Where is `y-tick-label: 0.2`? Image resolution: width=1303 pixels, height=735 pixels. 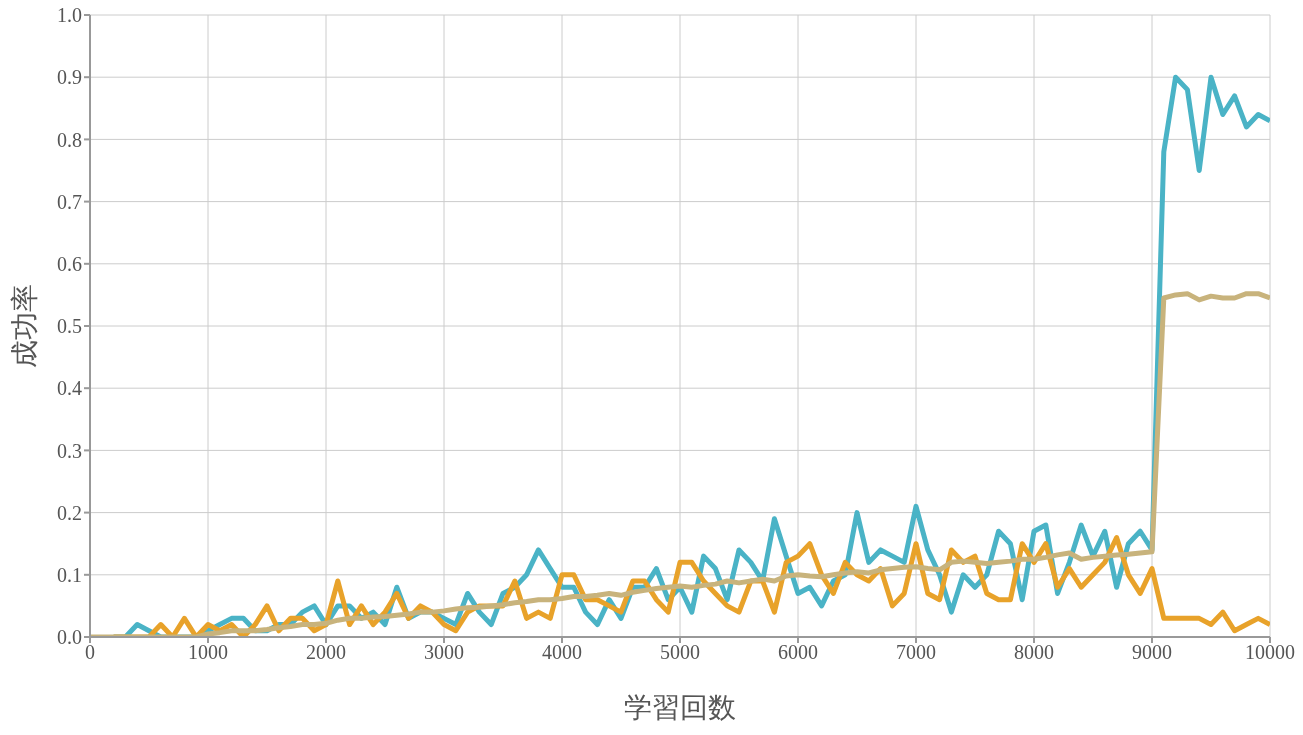 y-tick-label: 0.2 is located at coordinates (69, 512).